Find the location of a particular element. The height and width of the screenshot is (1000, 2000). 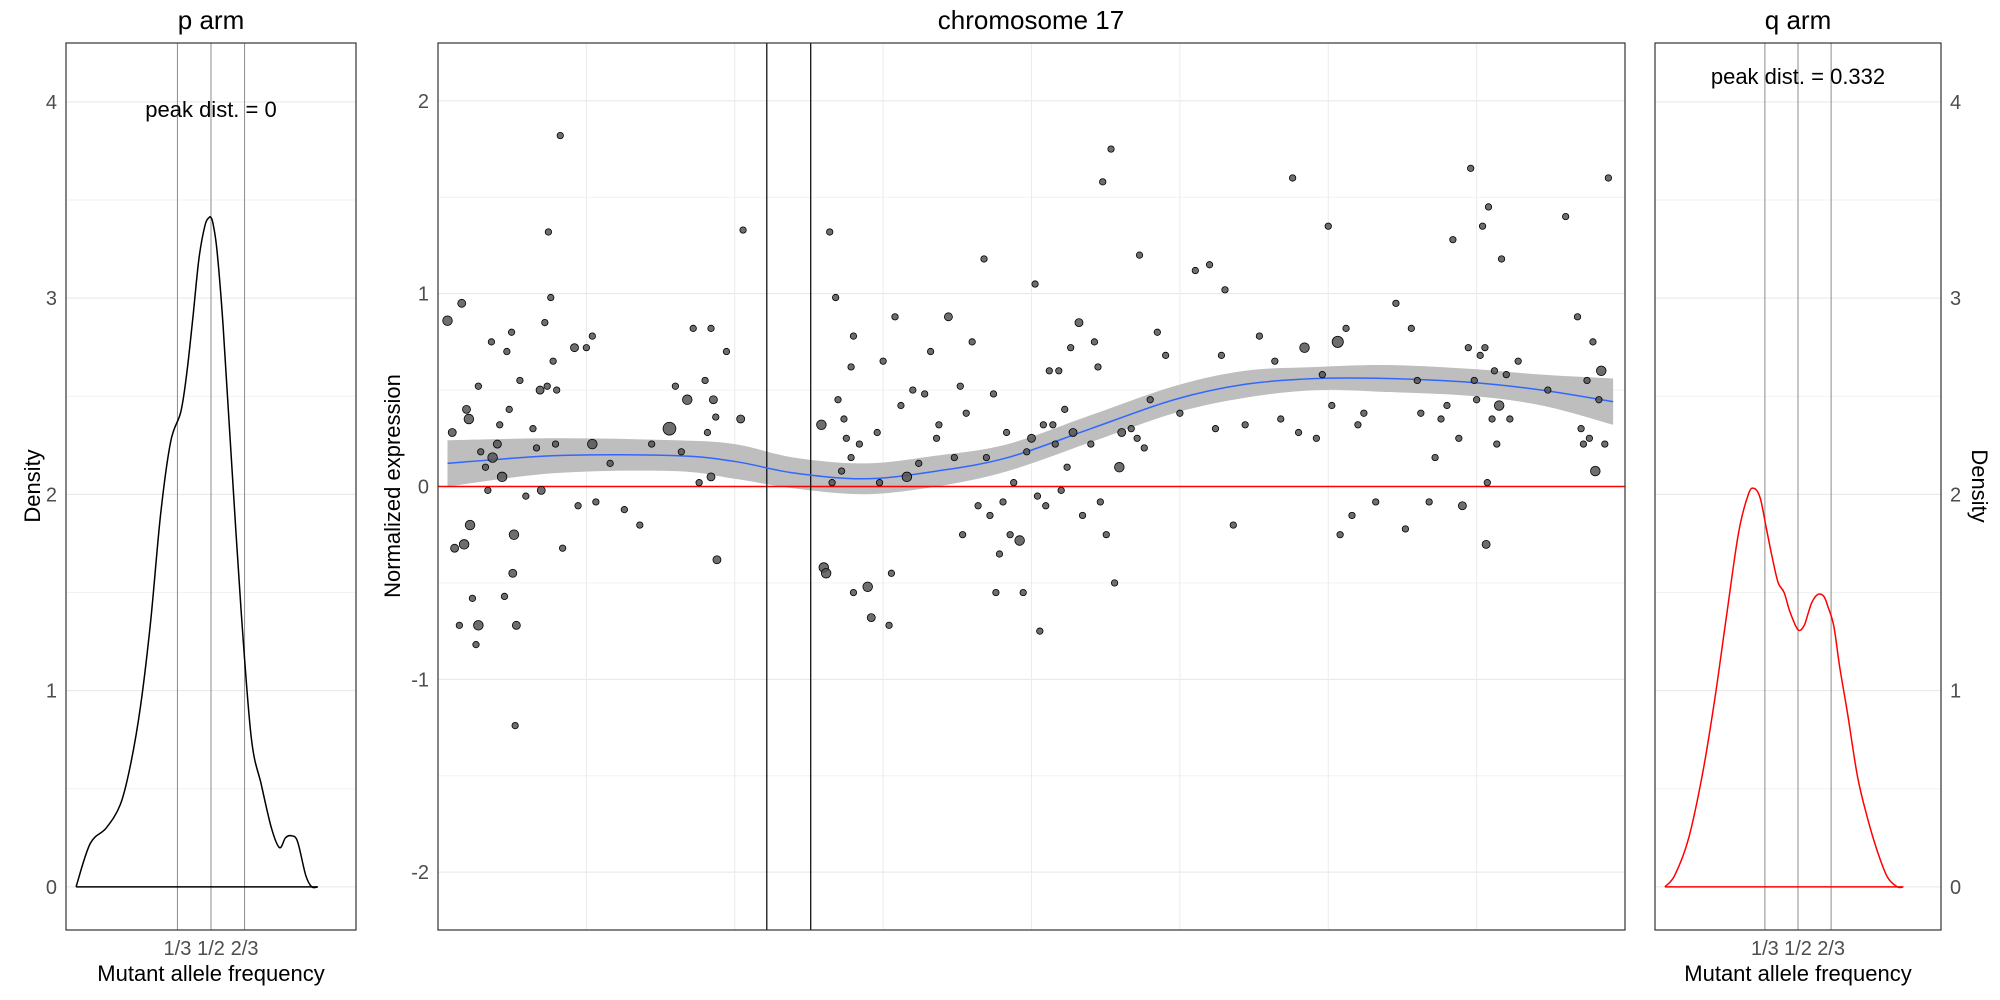

q-x-tick-label: 1/2 is located at coordinates (1798, 949).